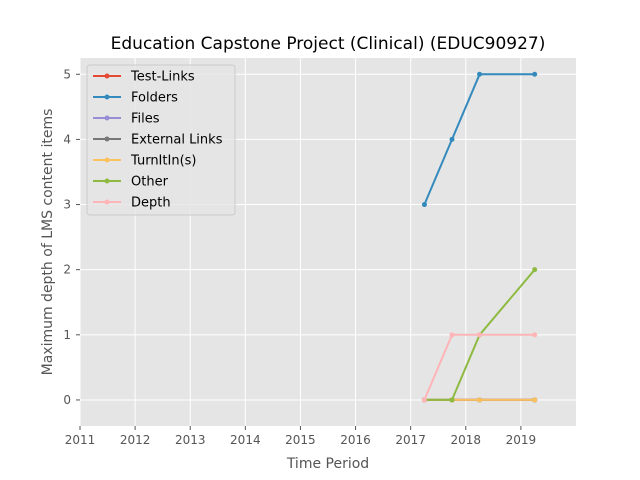  I want to click on series-folders, so click(479, 139).